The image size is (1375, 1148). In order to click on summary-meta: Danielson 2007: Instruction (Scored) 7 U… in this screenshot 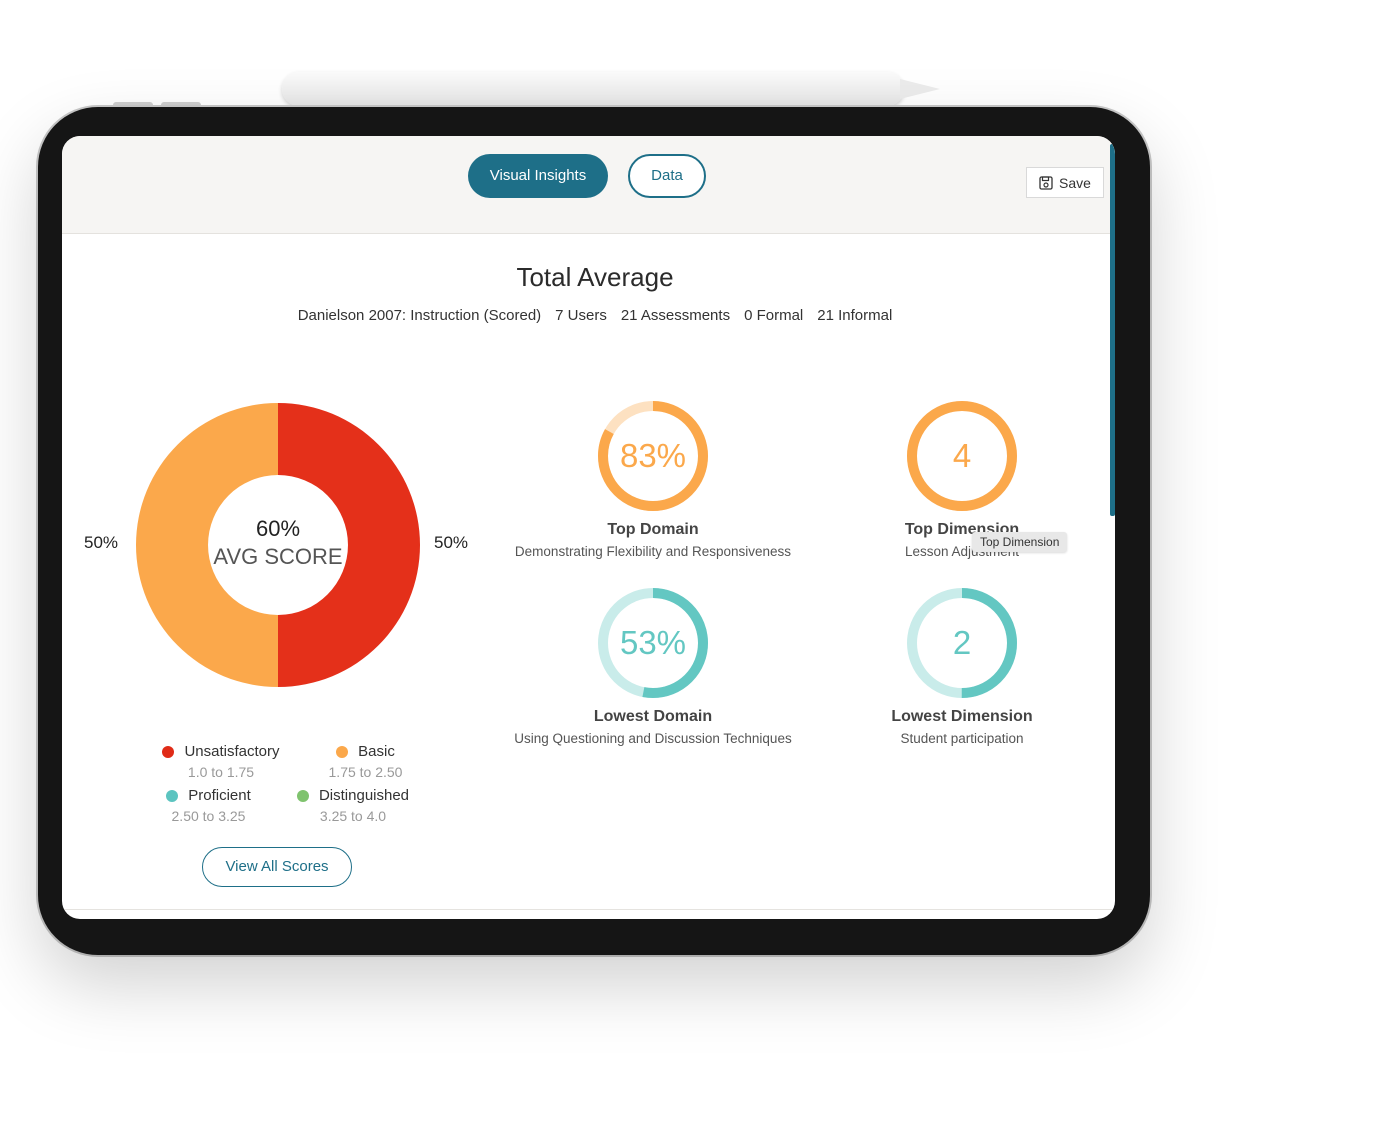, I will do `click(588, 315)`.